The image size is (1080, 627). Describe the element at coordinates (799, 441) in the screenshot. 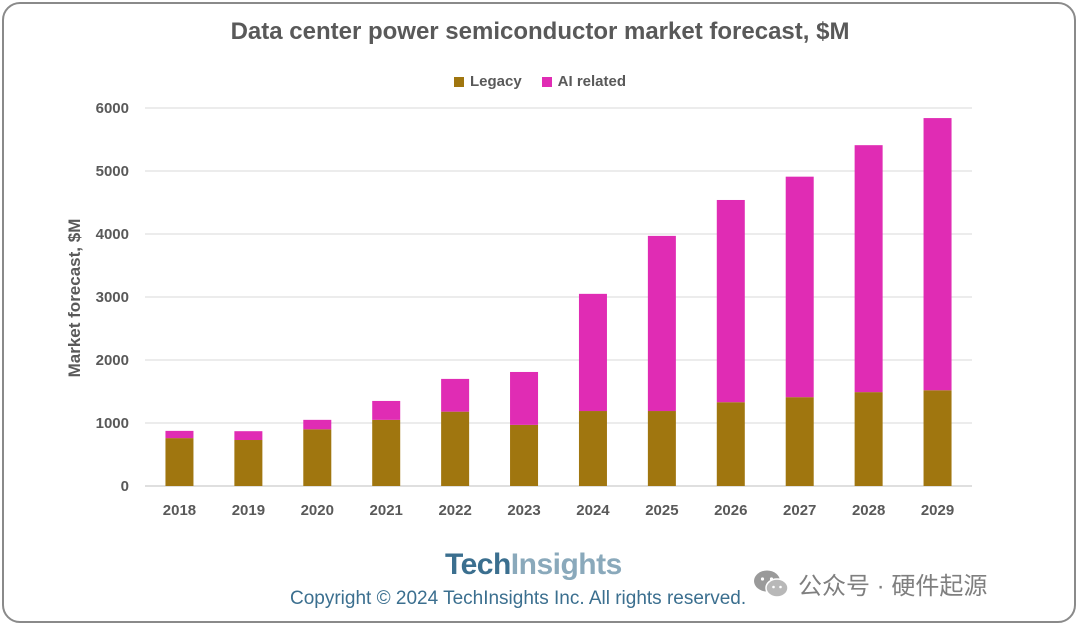

I see `bar-legacy-2027` at that location.